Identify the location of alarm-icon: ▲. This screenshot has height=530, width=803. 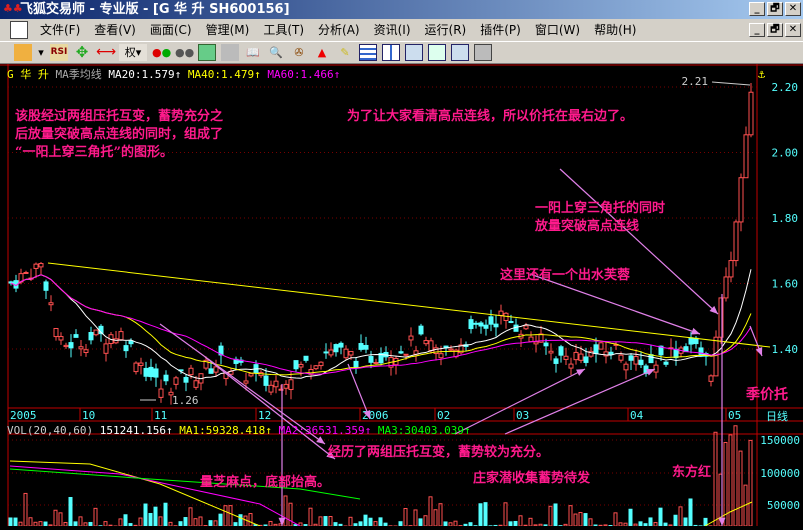
(322, 52).